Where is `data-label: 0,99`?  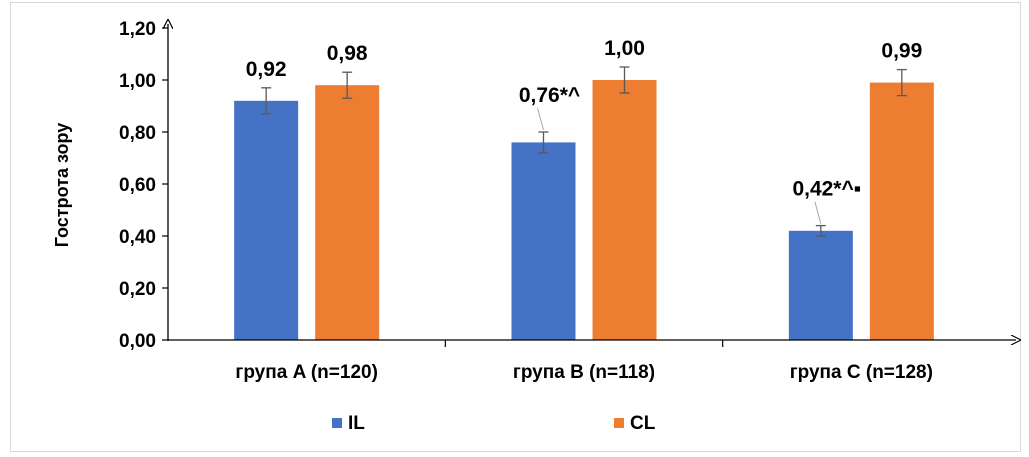
data-label: 0,99 is located at coordinates (901, 51).